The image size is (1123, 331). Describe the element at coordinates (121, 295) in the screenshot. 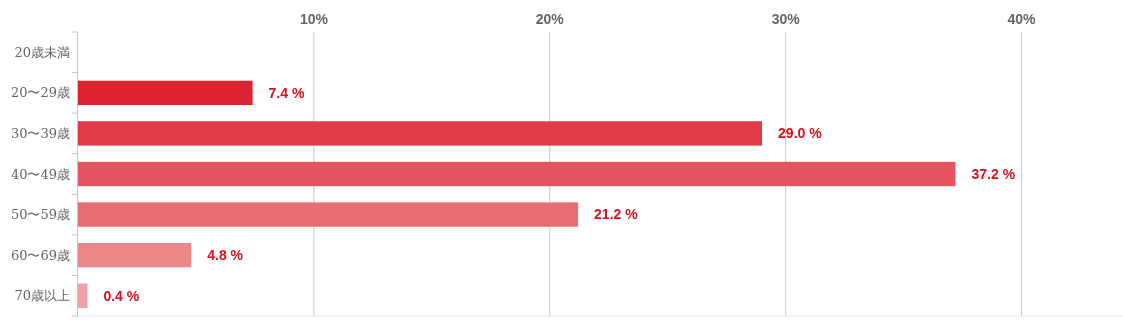

I see `data-label: 0.4 %` at that location.